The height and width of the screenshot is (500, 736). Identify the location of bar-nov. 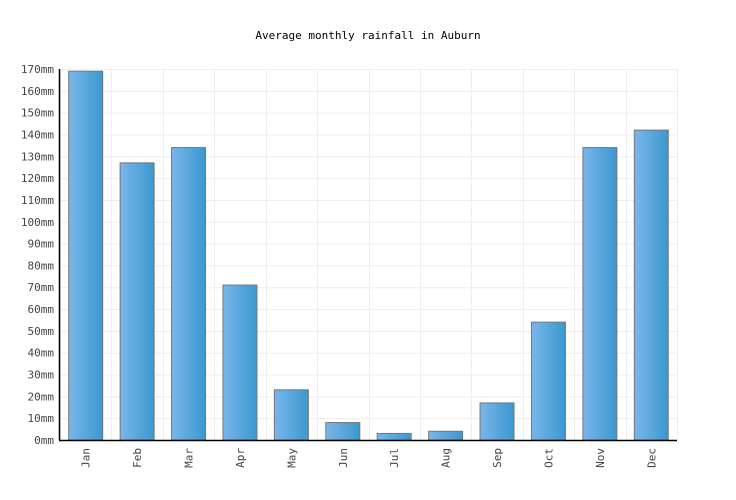
(600, 294).